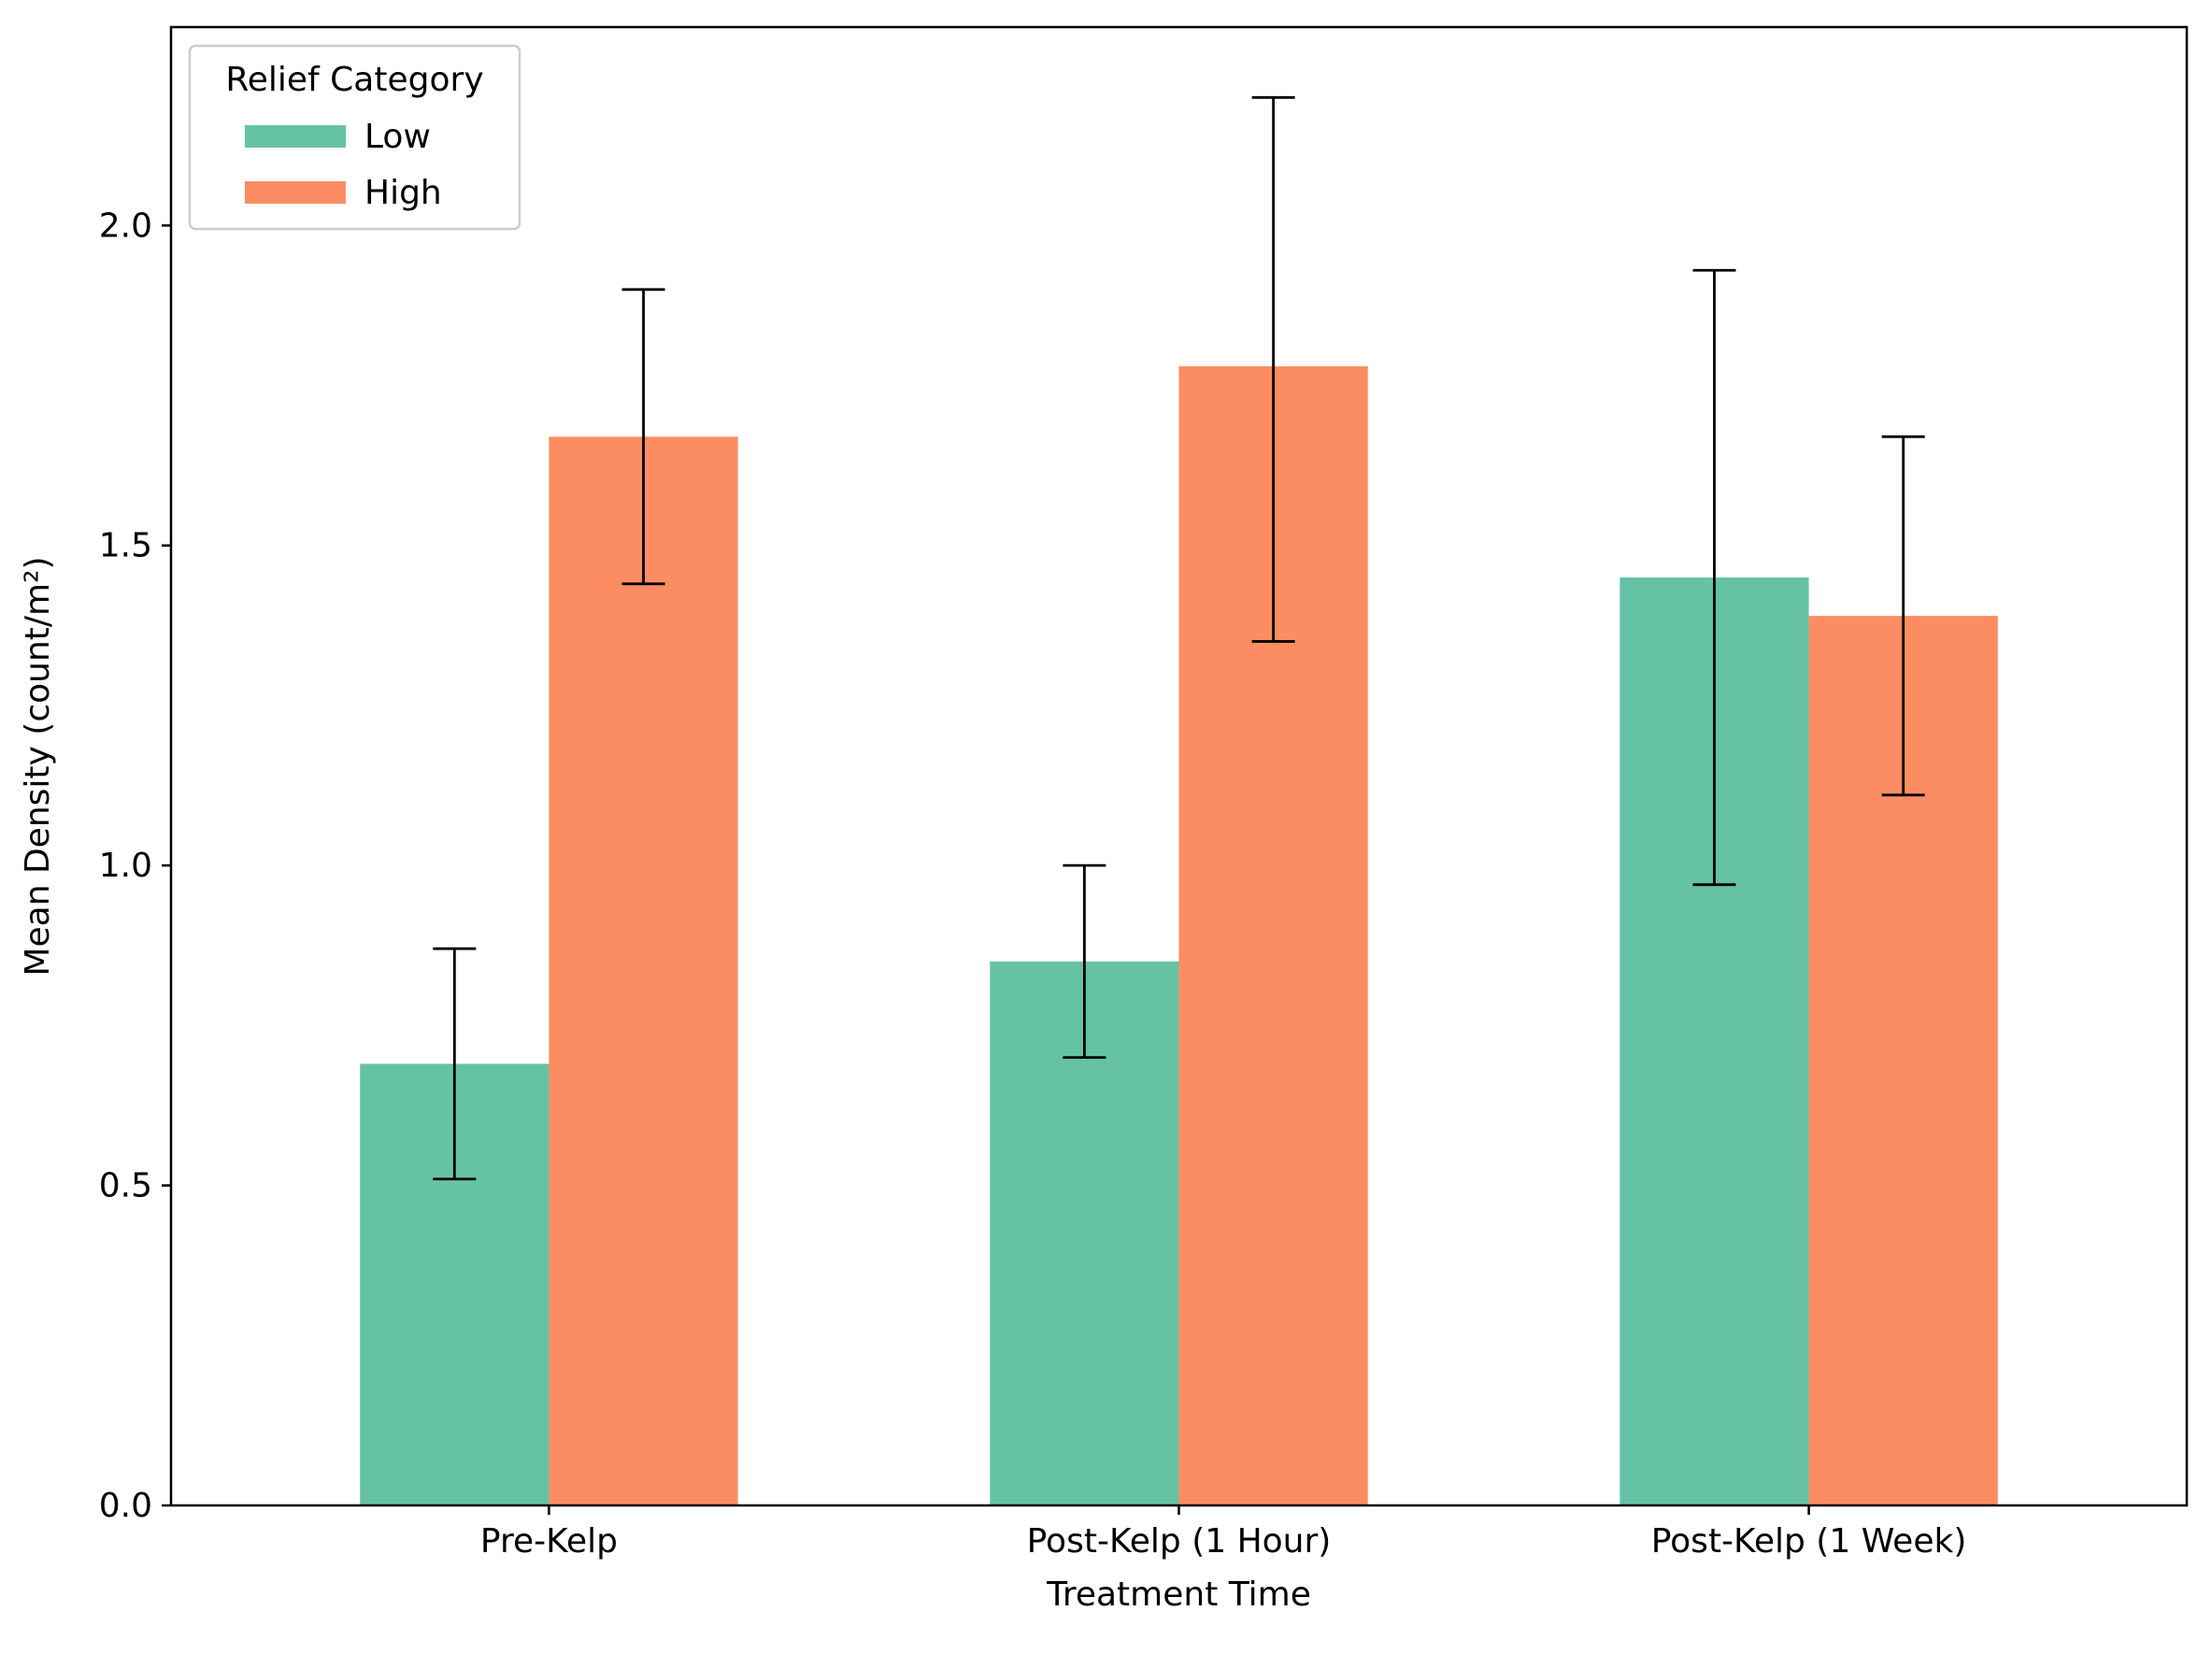 The height and width of the screenshot is (1654, 2212). I want to click on legend-label: High, so click(403, 193).